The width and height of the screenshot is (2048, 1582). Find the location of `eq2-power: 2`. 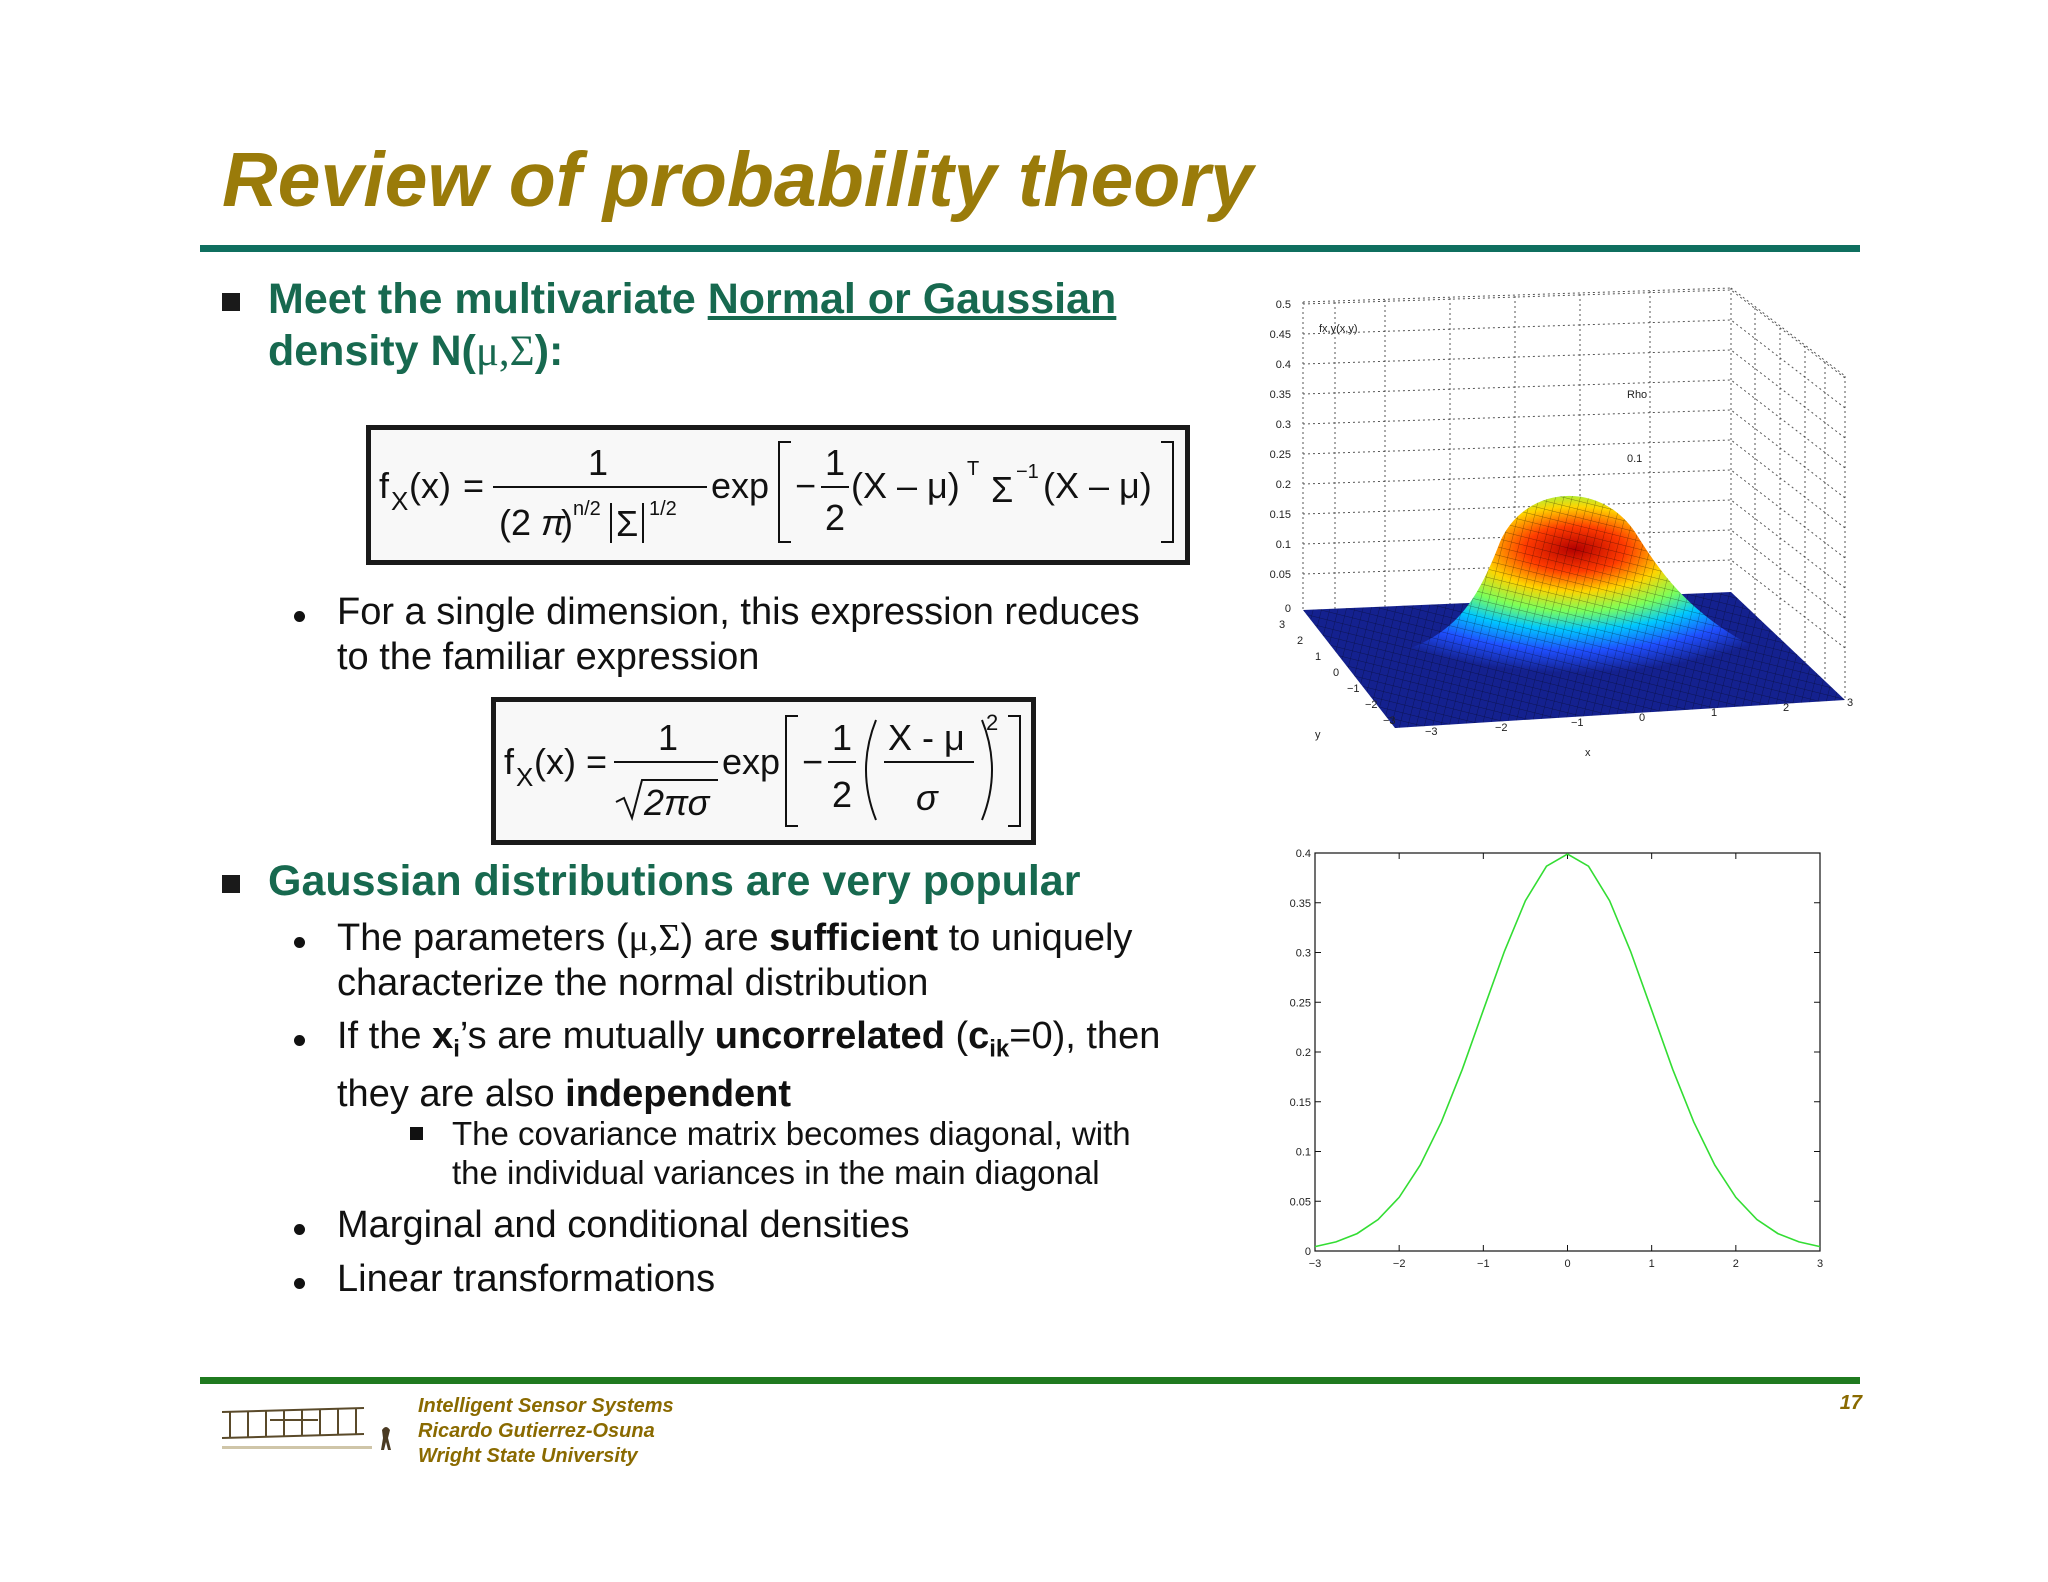

eq2-power: 2 is located at coordinates (992, 722).